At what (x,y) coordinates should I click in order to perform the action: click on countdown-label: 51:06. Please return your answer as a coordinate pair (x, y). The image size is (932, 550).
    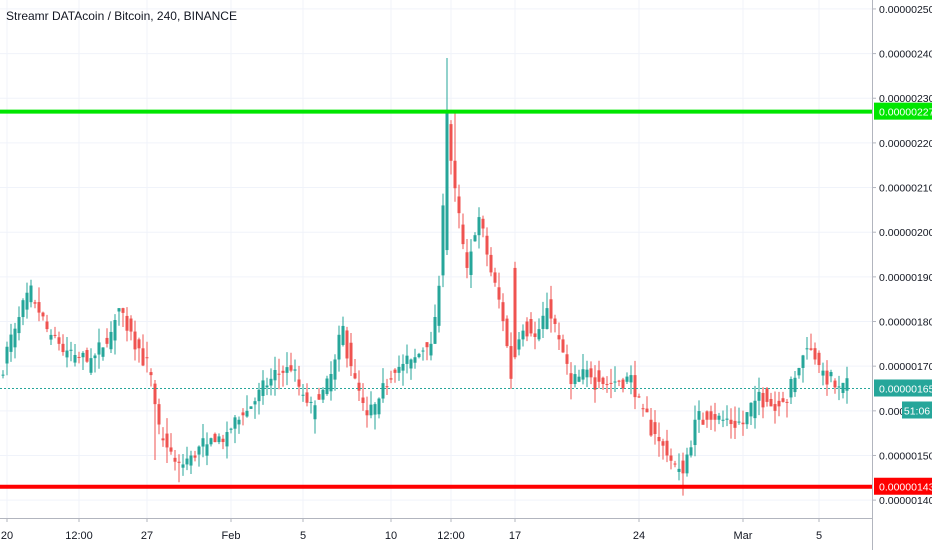
    Looking at the image, I should click on (917, 412).